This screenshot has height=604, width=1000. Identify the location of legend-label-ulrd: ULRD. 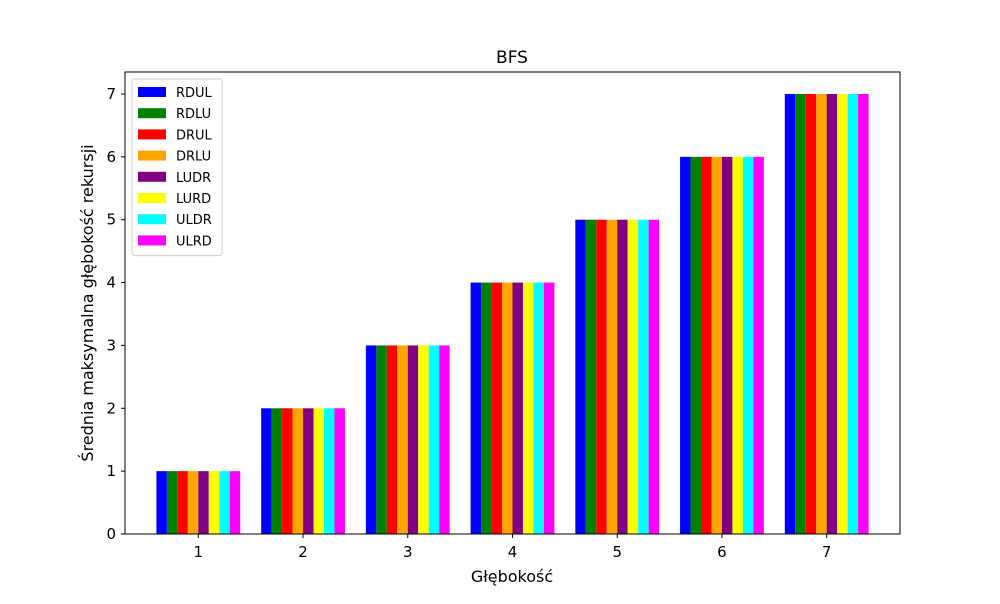
(194, 241).